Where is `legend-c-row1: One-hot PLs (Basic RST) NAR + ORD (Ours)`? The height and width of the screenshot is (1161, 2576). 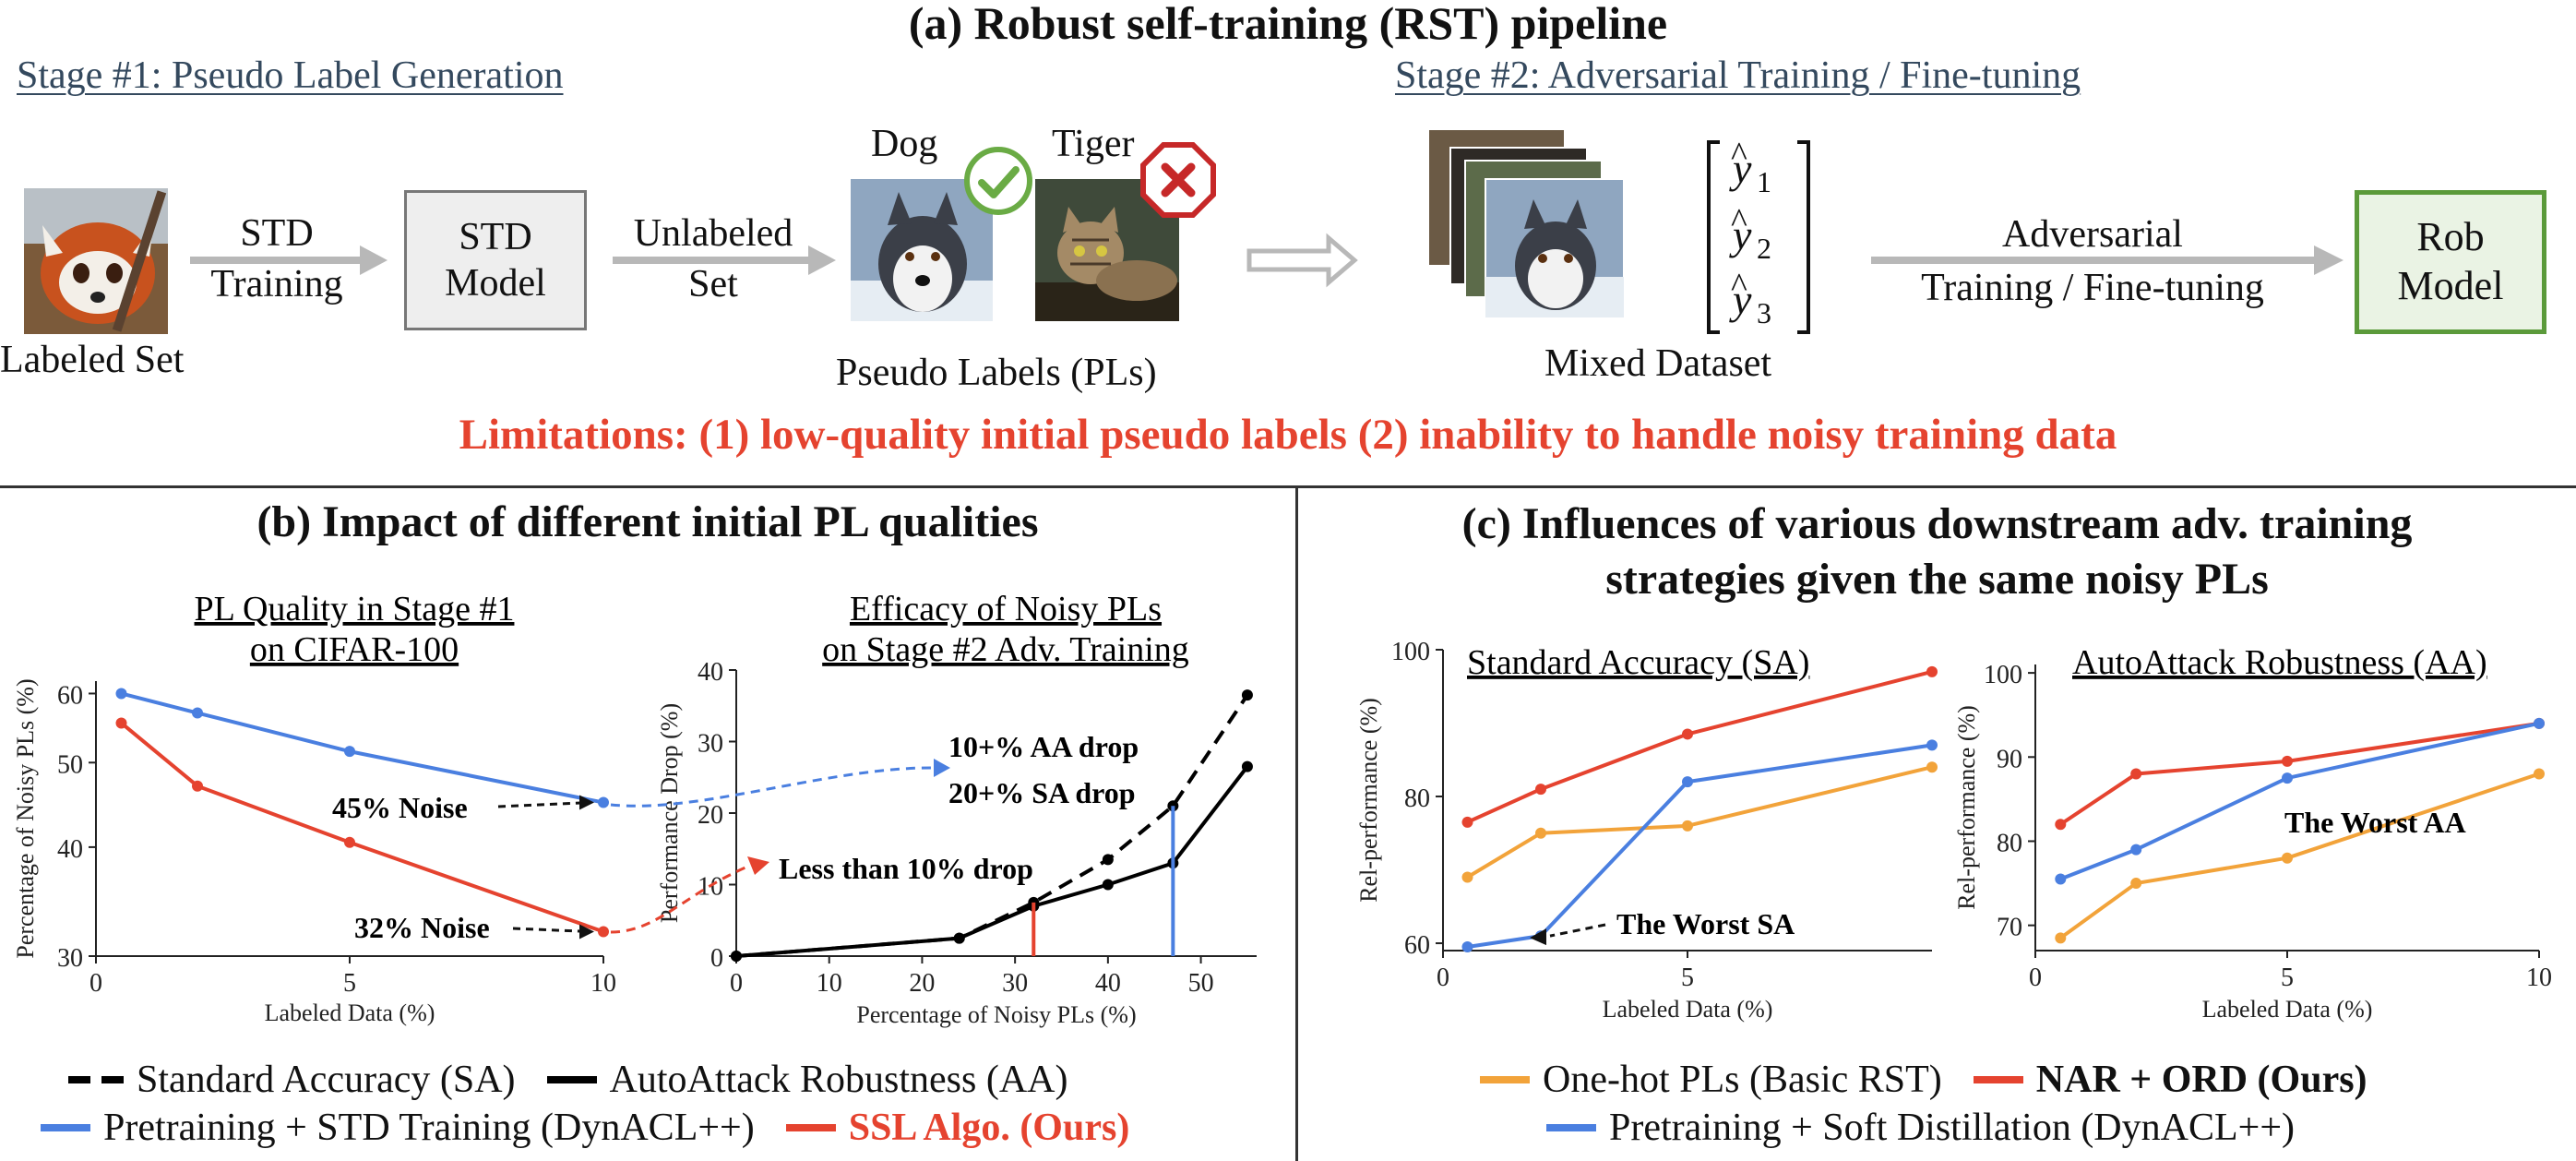
legend-c-row1: One-hot PLs (Basic RST) NAR + ORD (Ours) is located at coordinates (1939, 1080).